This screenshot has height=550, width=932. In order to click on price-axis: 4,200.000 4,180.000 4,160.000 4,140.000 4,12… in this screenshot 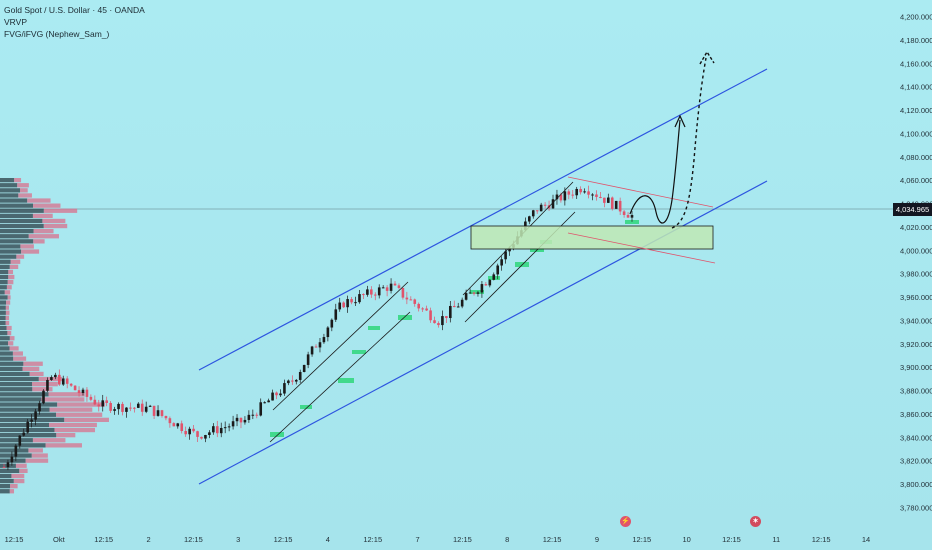, I will do `click(916, 263)`.